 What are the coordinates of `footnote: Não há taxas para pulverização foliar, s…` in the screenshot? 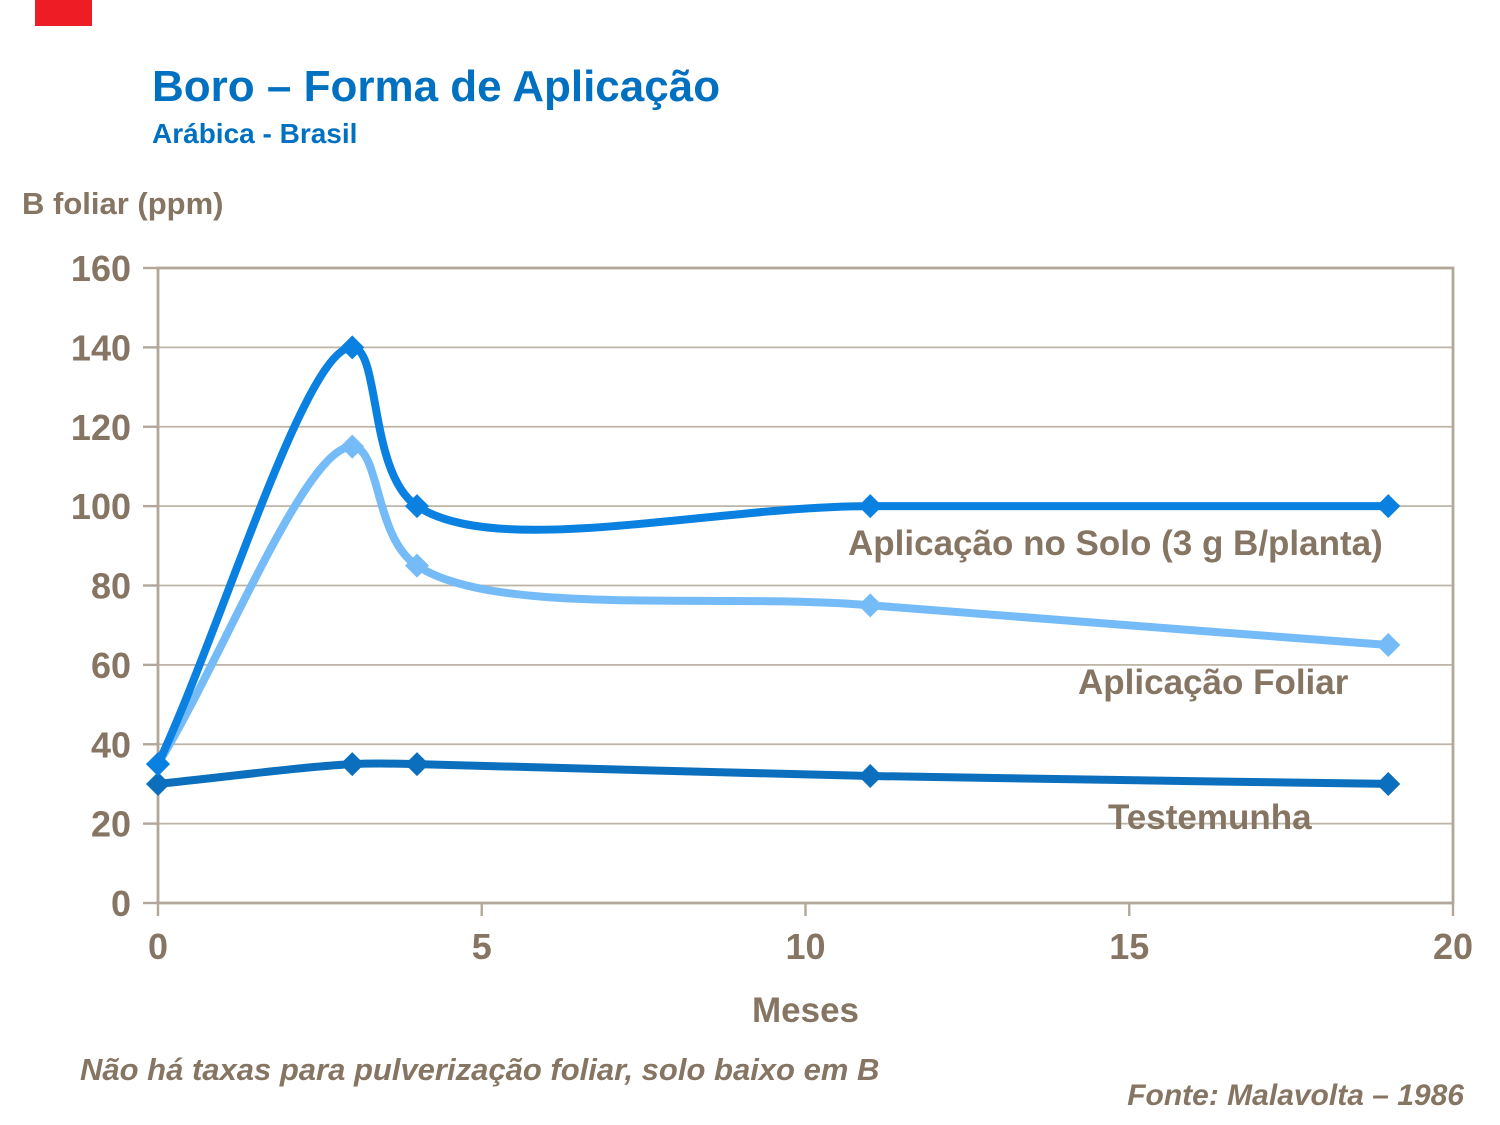 It's located at (480, 1069).